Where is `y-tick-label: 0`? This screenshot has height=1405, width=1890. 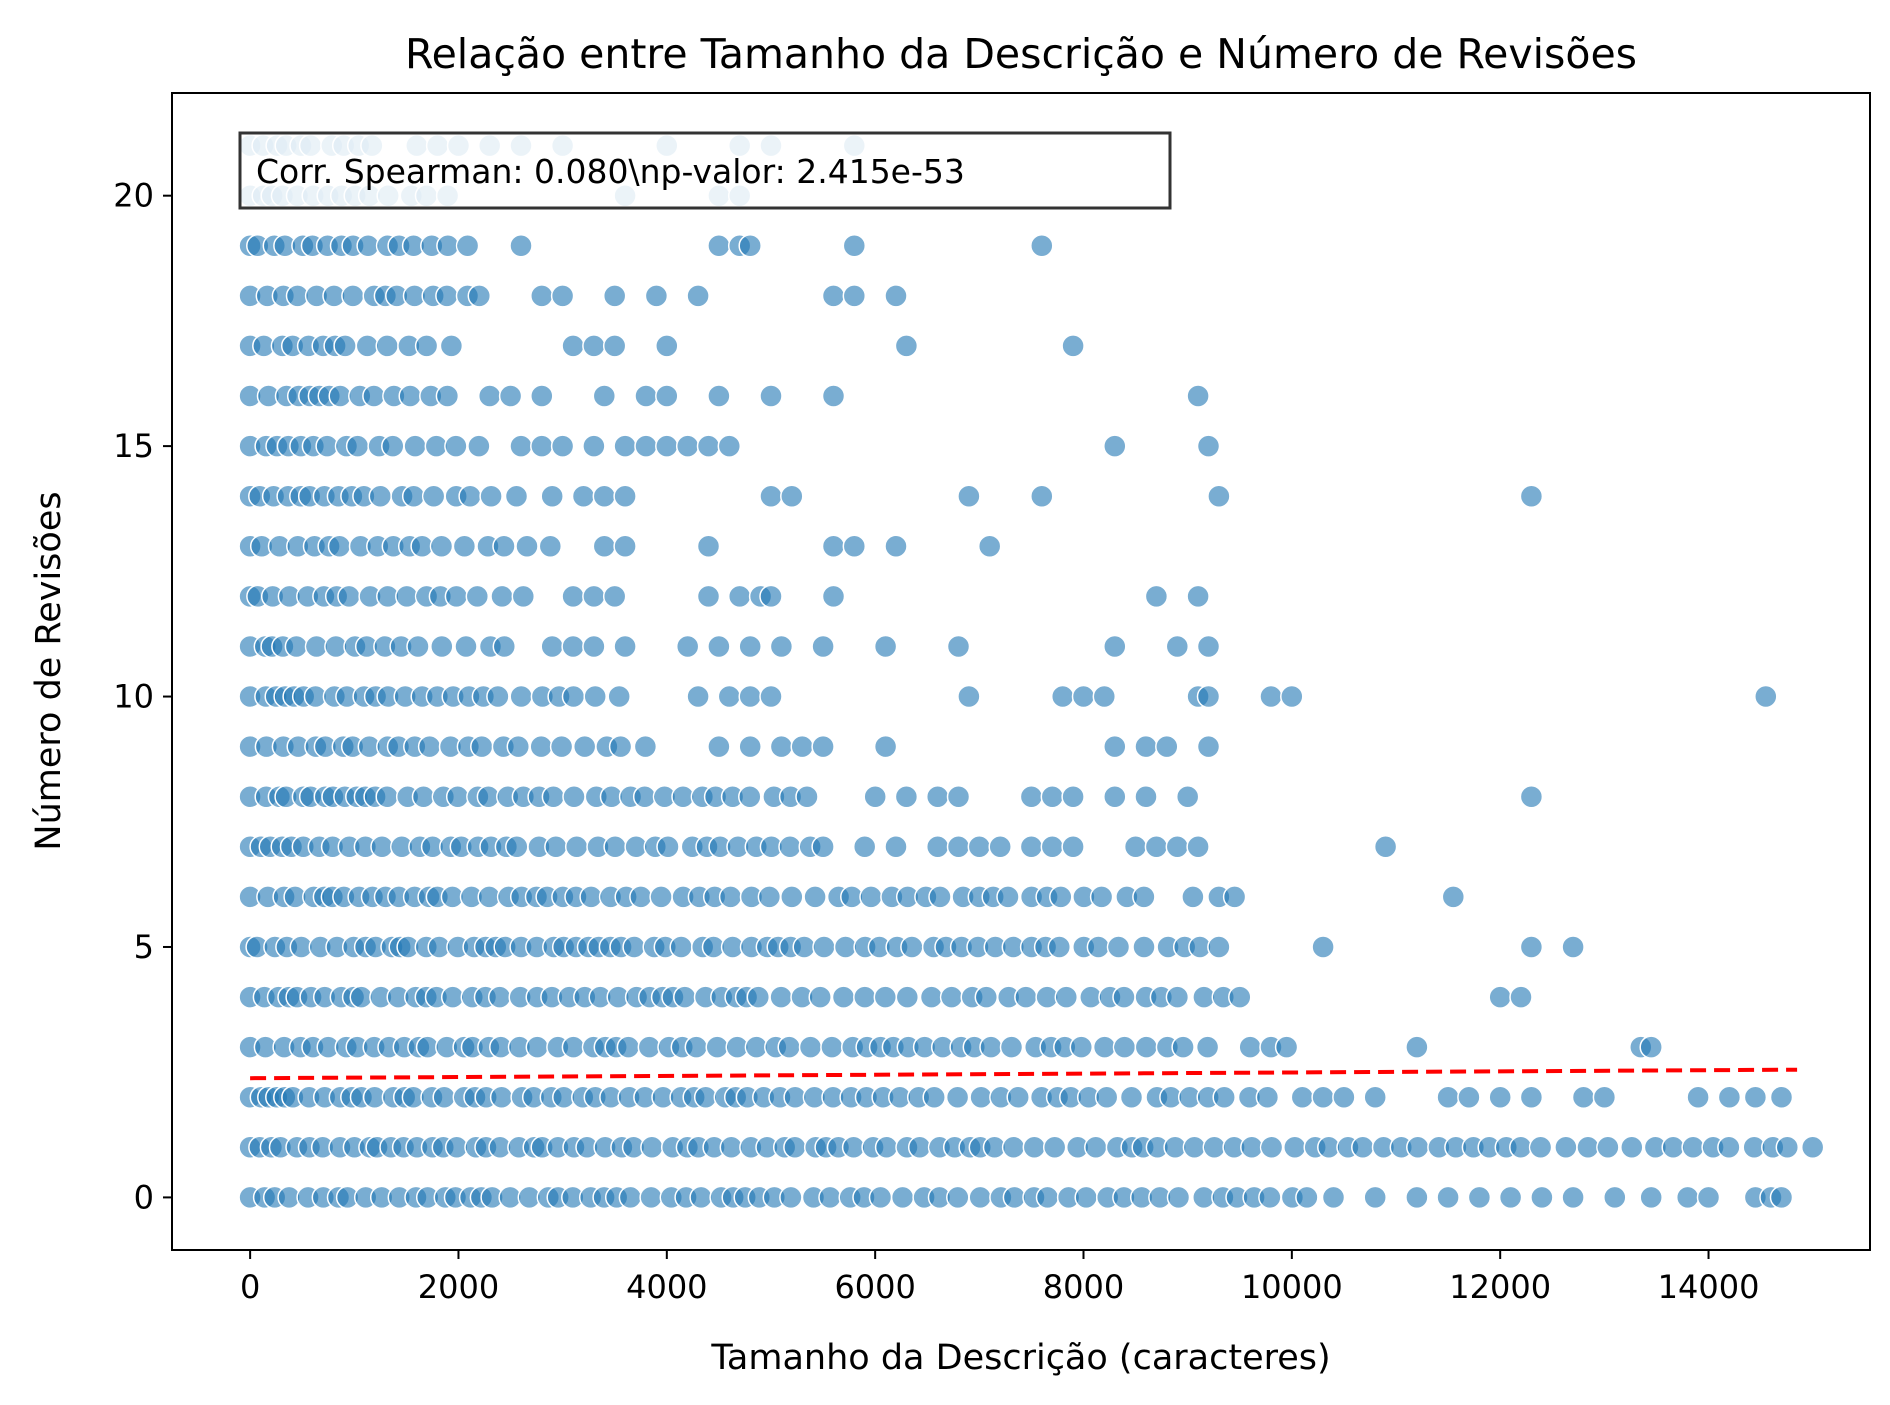
y-tick-label: 0 is located at coordinates (144, 1197).